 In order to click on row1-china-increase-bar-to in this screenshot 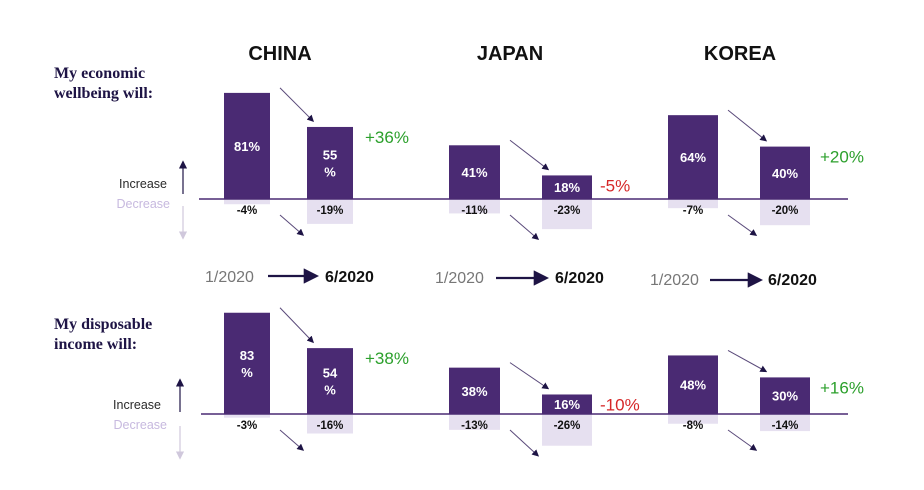, I will do `click(330, 162)`.